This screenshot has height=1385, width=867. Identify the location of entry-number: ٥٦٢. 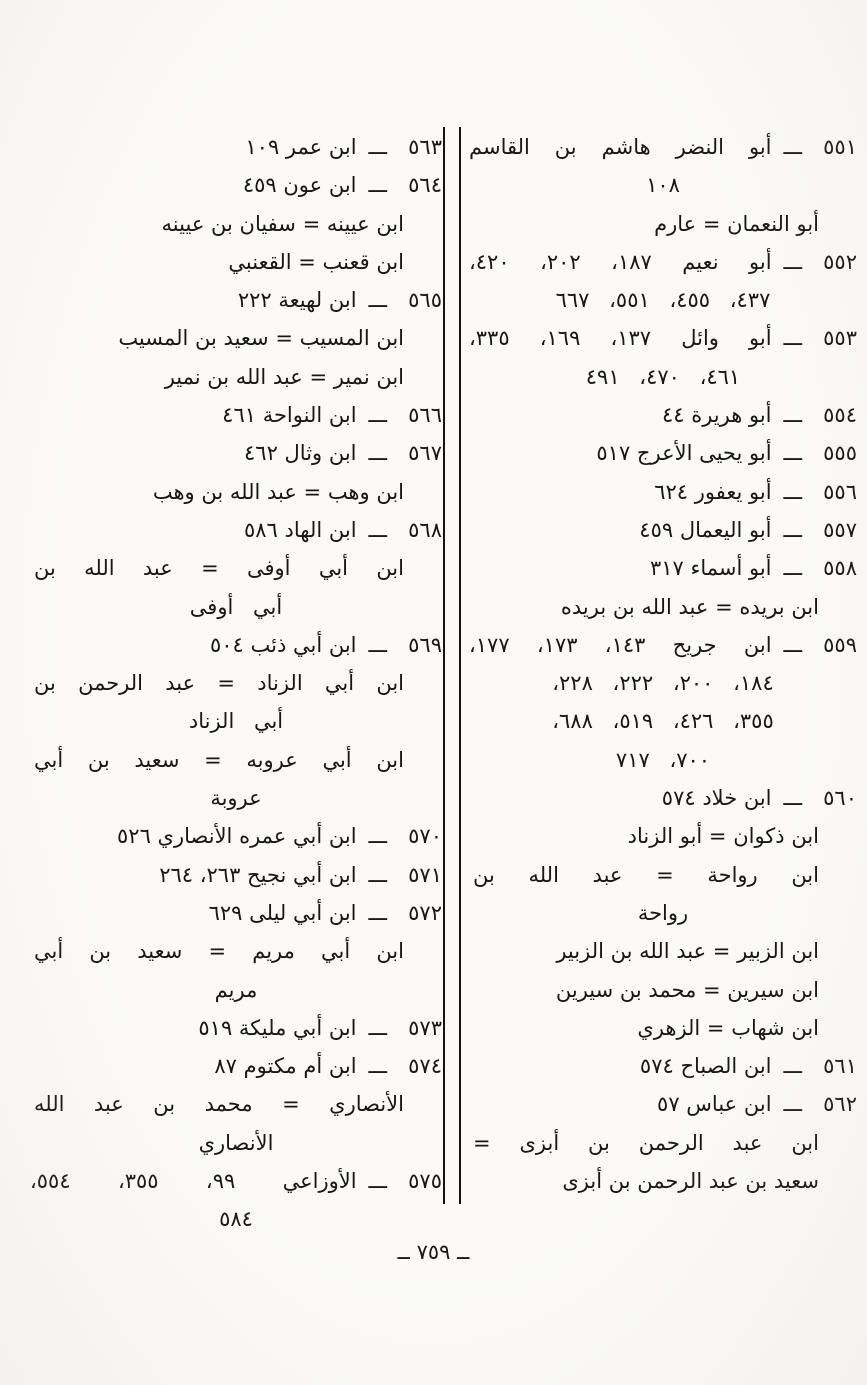
(840, 1104).